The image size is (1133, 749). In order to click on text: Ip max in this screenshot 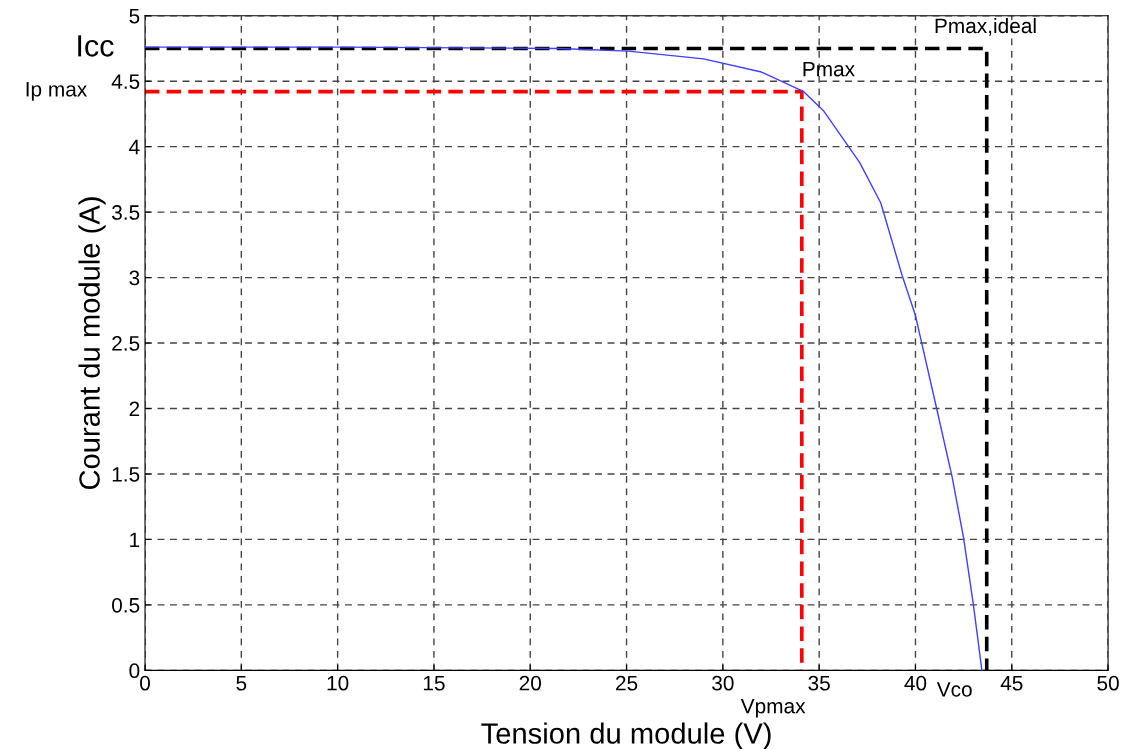, I will do `click(57, 91)`.